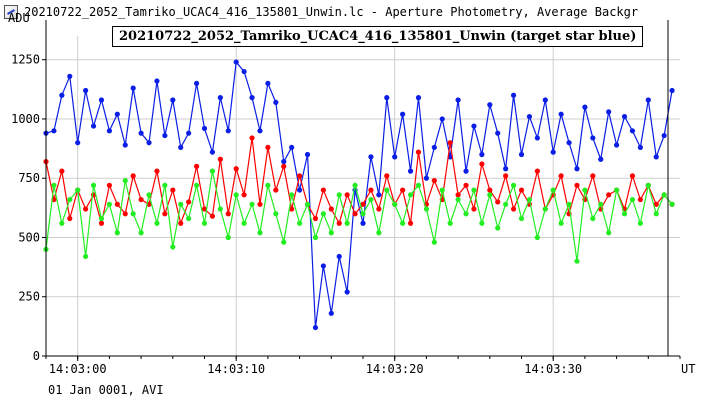 This screenshot has height=409, width=704. Describe the element at coordinates (78, 369) in the screenshot. I see `x-tick-label: 14:03:00` at that location.